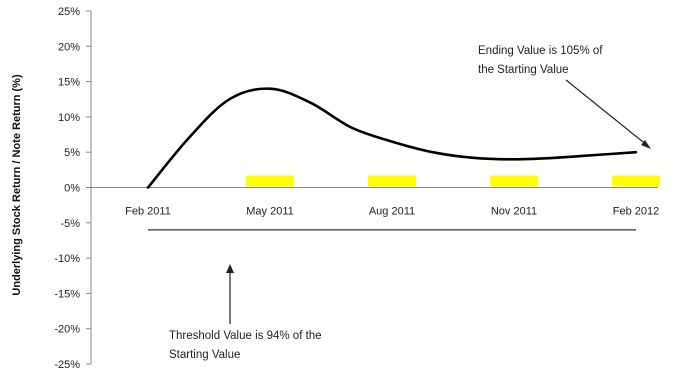 The width and height of the screenshot is (685, 372). Describe the element at coordinates (636, 212) in the screenshot. I see `x-tick-label: Feb 2012` at that location.